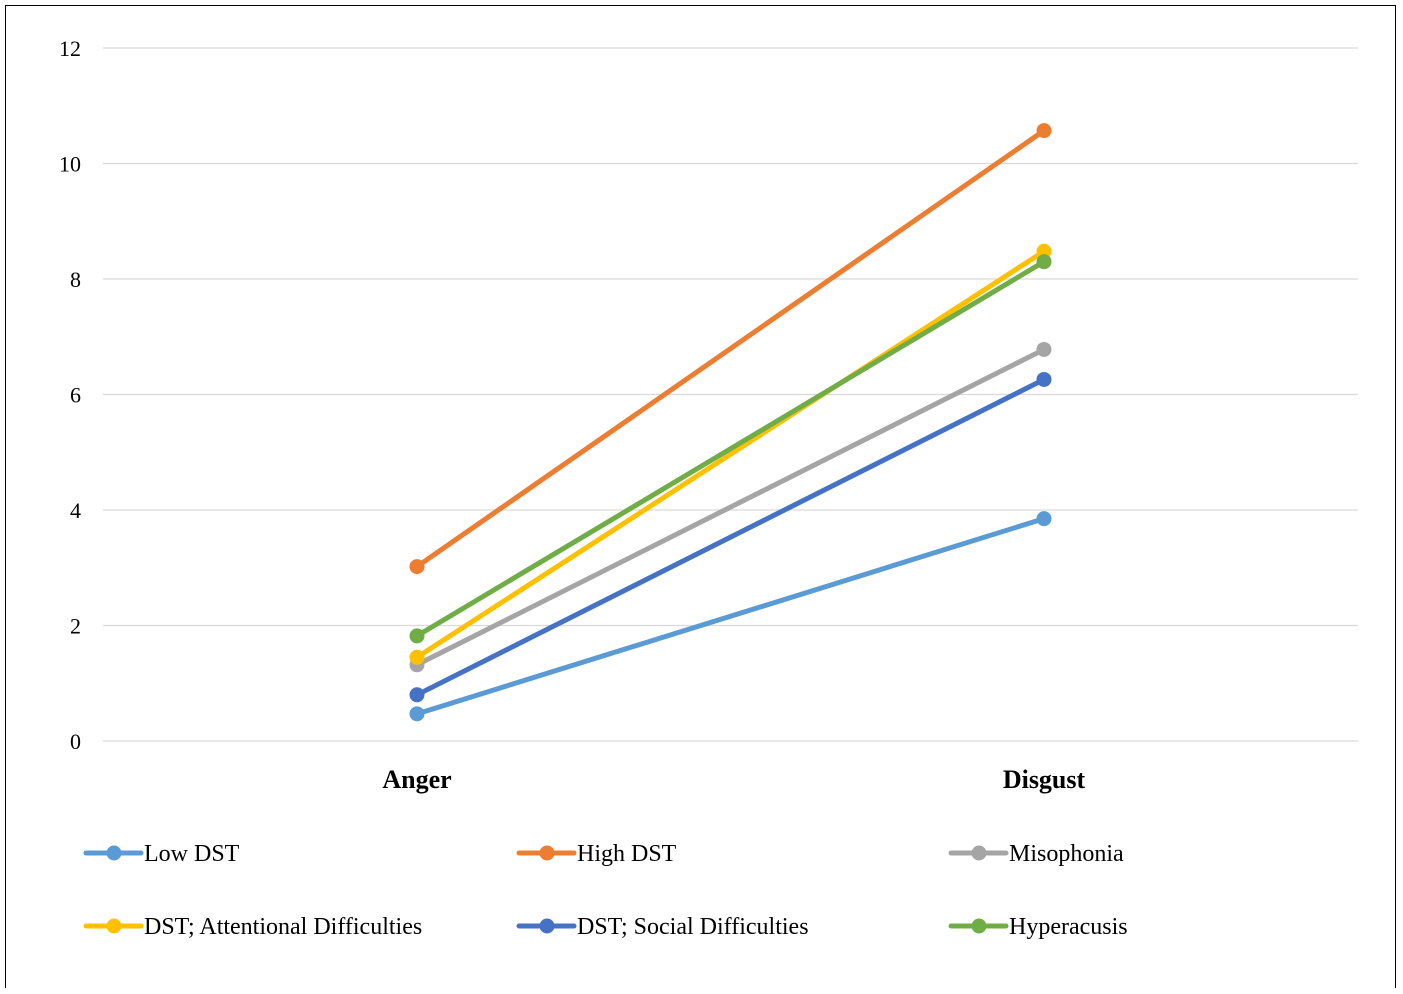  I want to click on y-axis-ticks: 0 2 4 6 8 10 12, so click(70, 395).